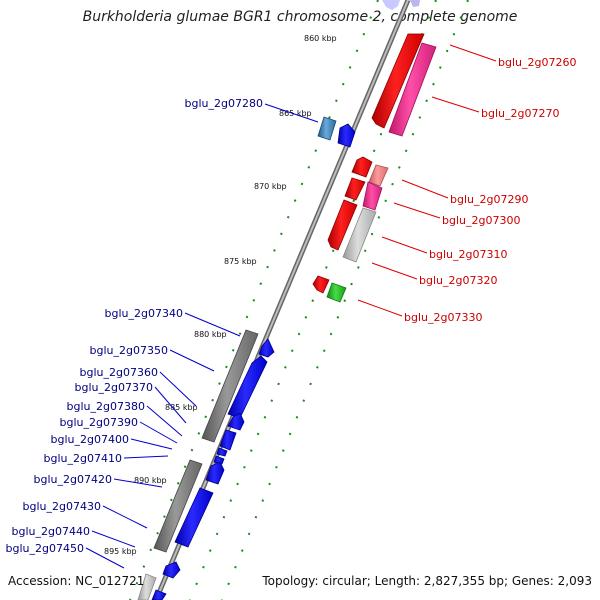 This screenshot has height=600, width=600. I want to click on gene-label: bglu_2g07310, so click(468, 254).